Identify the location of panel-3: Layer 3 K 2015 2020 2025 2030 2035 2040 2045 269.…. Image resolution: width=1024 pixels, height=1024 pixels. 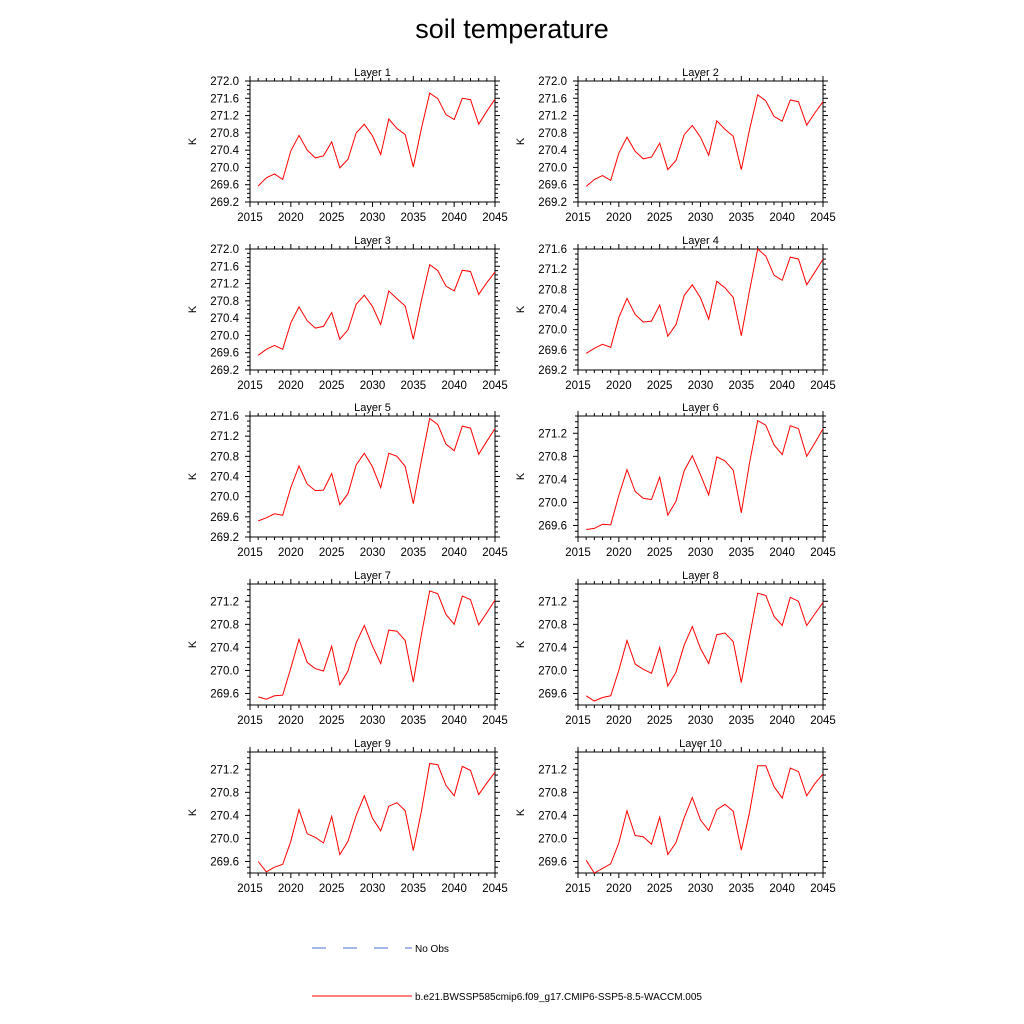
(347, 313).